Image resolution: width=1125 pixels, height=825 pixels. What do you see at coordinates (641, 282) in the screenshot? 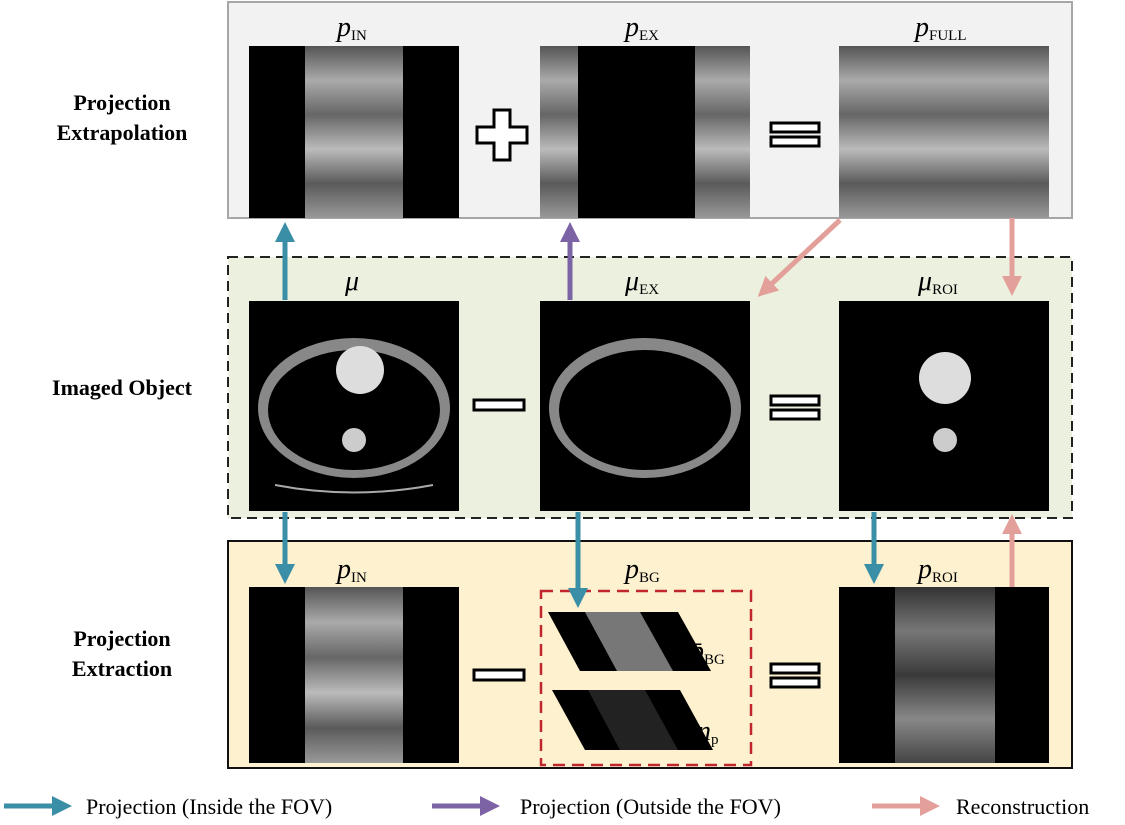
I see `label-mu-ex: μEX` at bounding box center [641, 282].